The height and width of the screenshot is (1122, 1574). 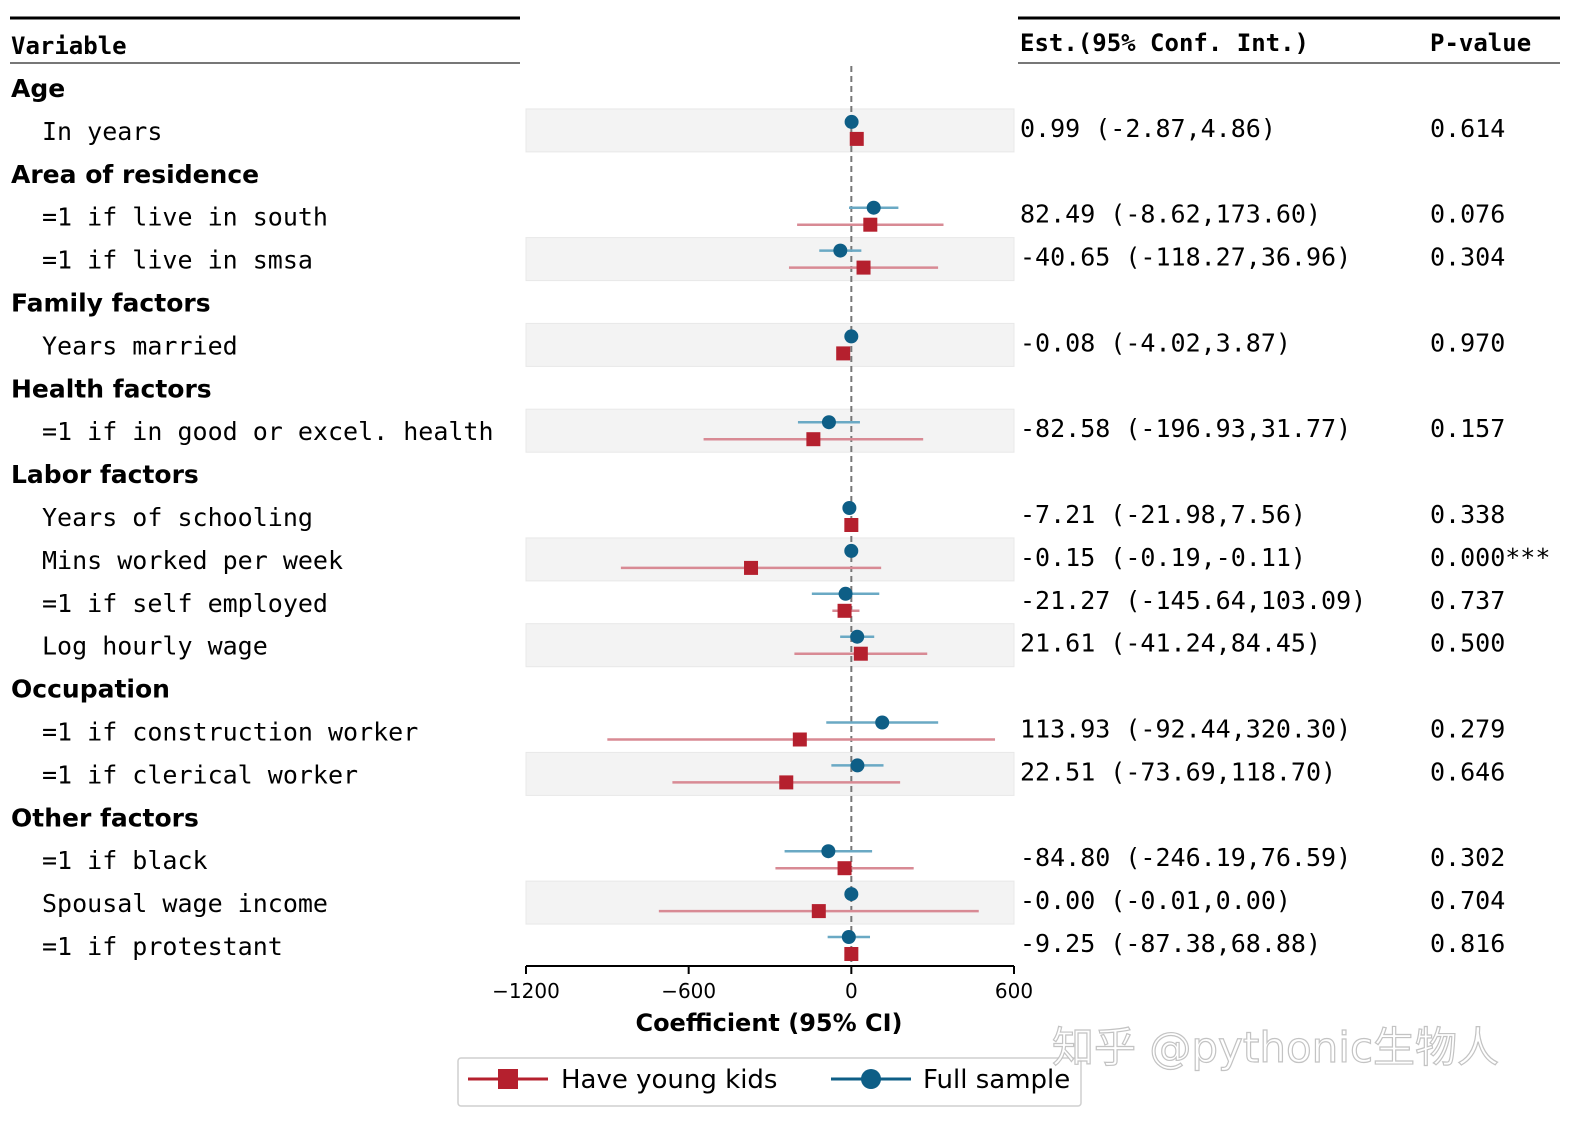 What do you see at coordinates (102, 131) in the screenshot?
I see `variable-label: In years` at bounding box center [102, 131].